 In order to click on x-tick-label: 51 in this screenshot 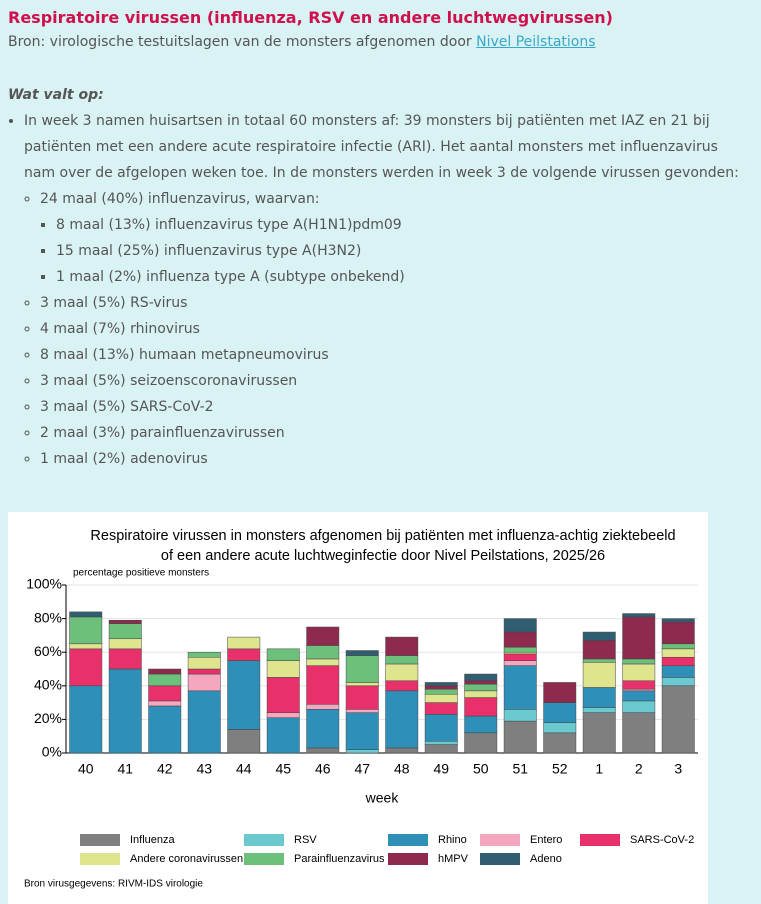, I will do `click(520, 769)`.